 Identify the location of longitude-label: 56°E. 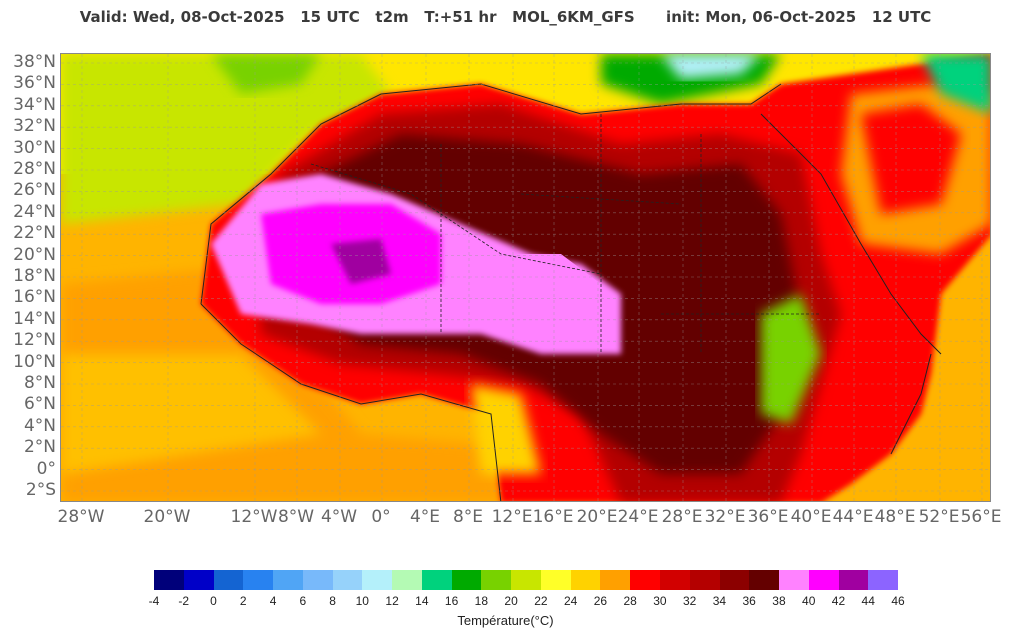
(981, 517).